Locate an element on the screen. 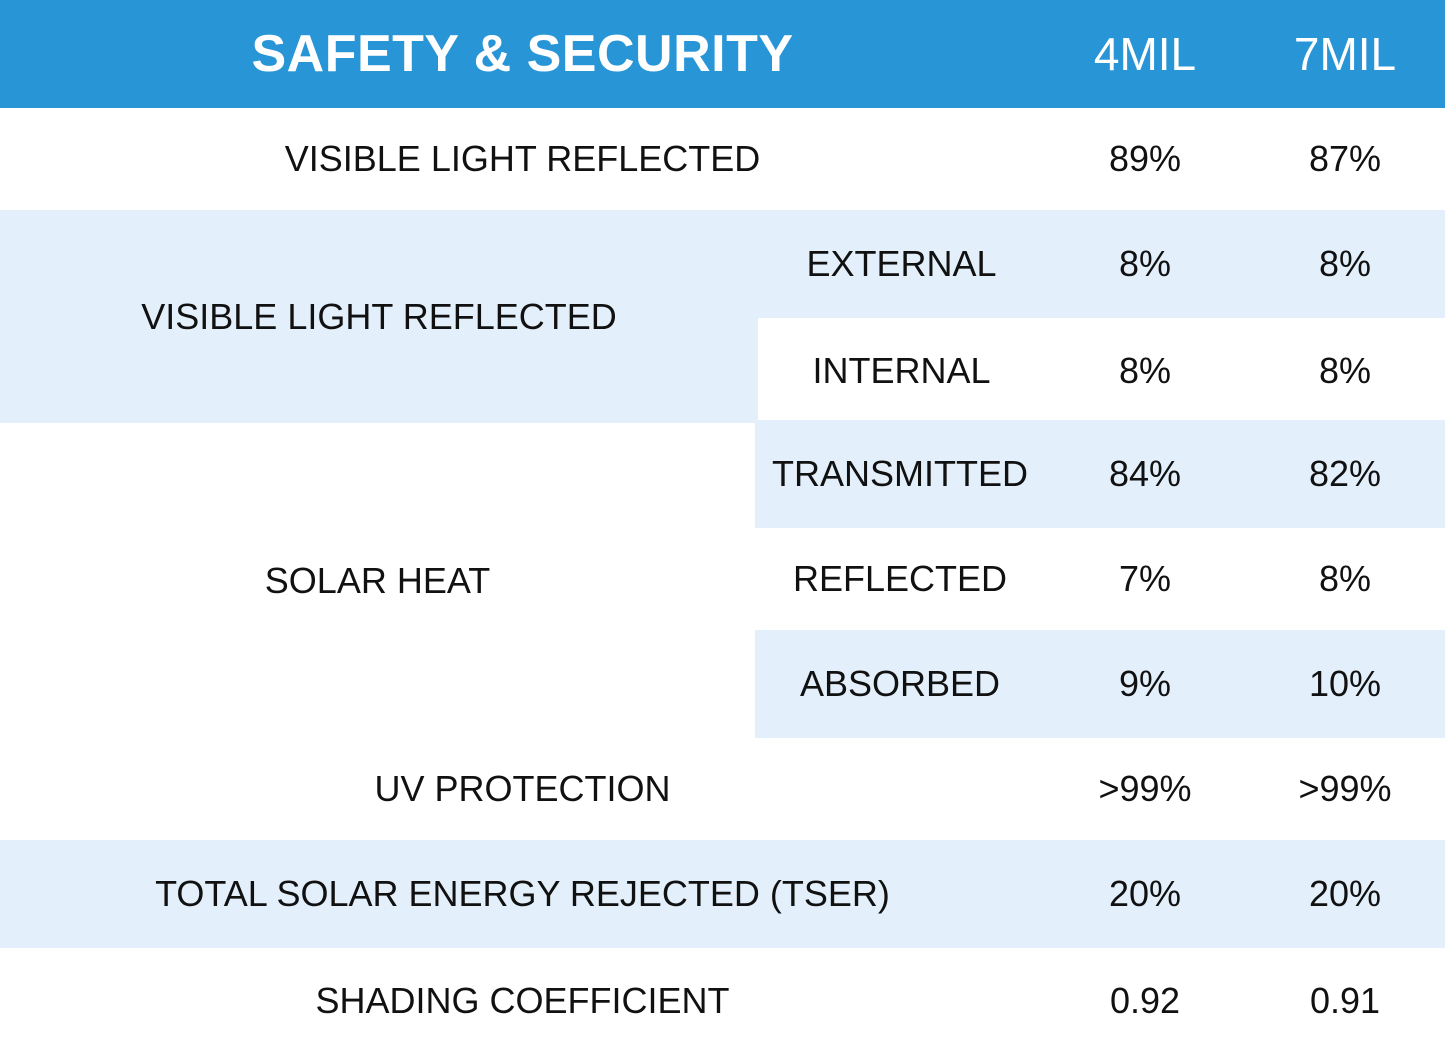 This screenshot has width=1445, height=1053. value-shading-7mil: 0.91 is located at coordinates (1345, 1000).